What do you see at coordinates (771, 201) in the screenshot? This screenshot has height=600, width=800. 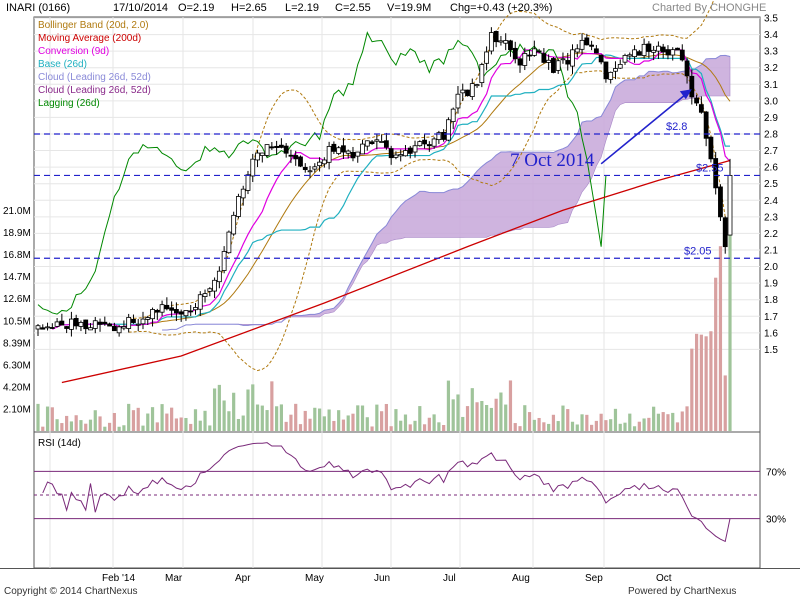 I see `price-tick-label: 2.4` at bounding box center [771, 201].